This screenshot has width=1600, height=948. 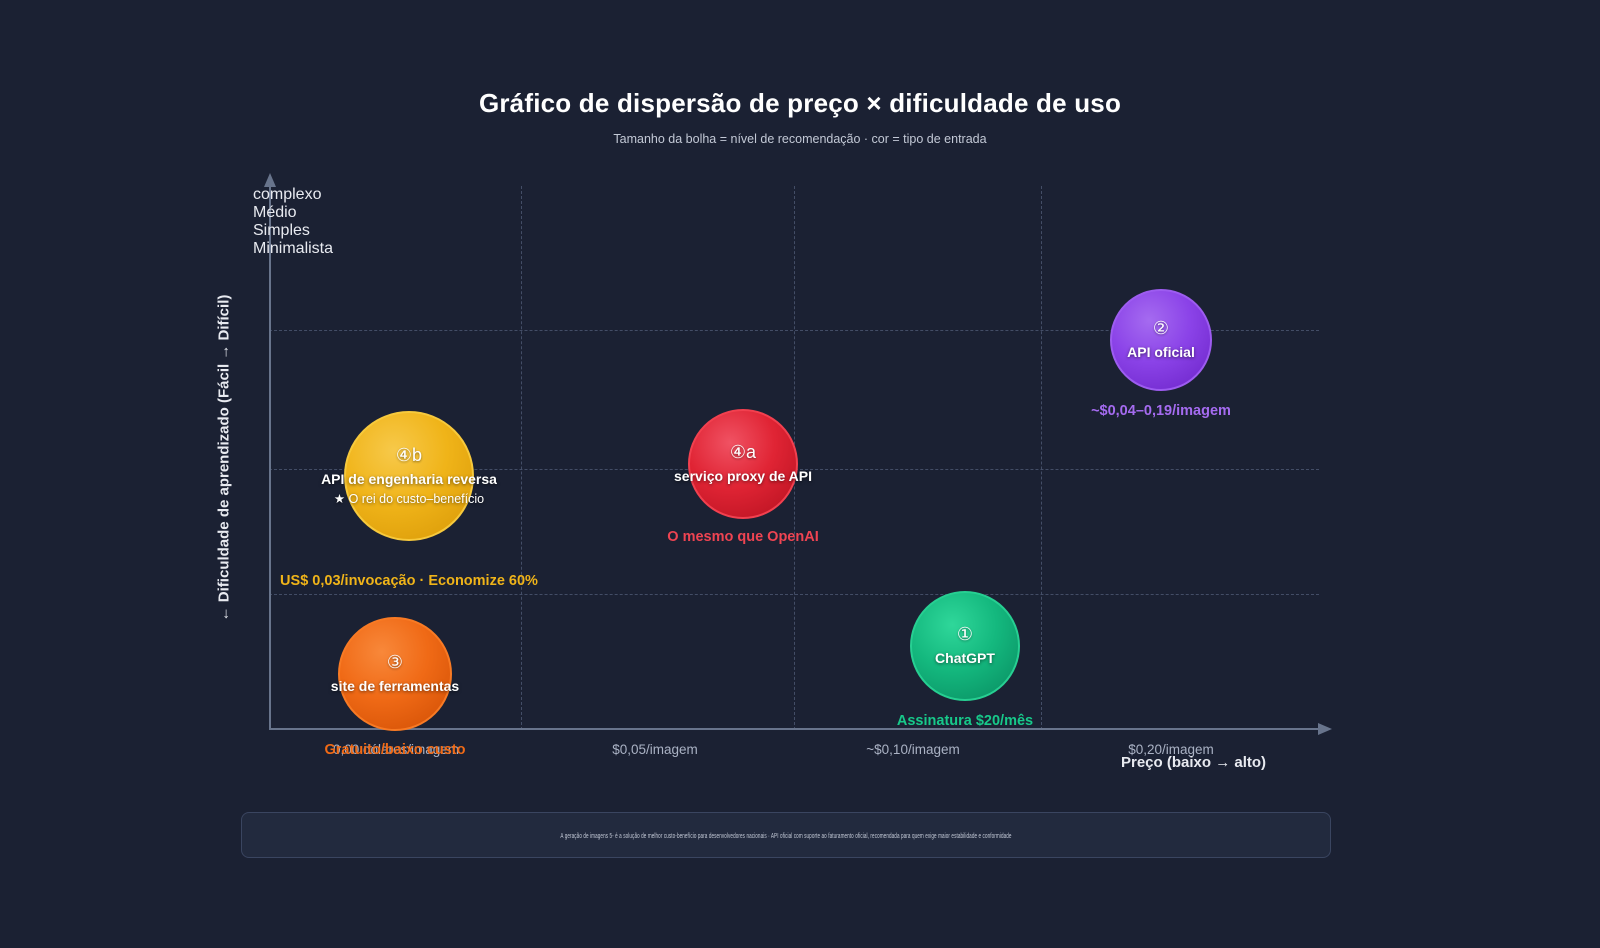 I want to click on y-tick-minimalista: Minimalista, so click(x=293, y=248).